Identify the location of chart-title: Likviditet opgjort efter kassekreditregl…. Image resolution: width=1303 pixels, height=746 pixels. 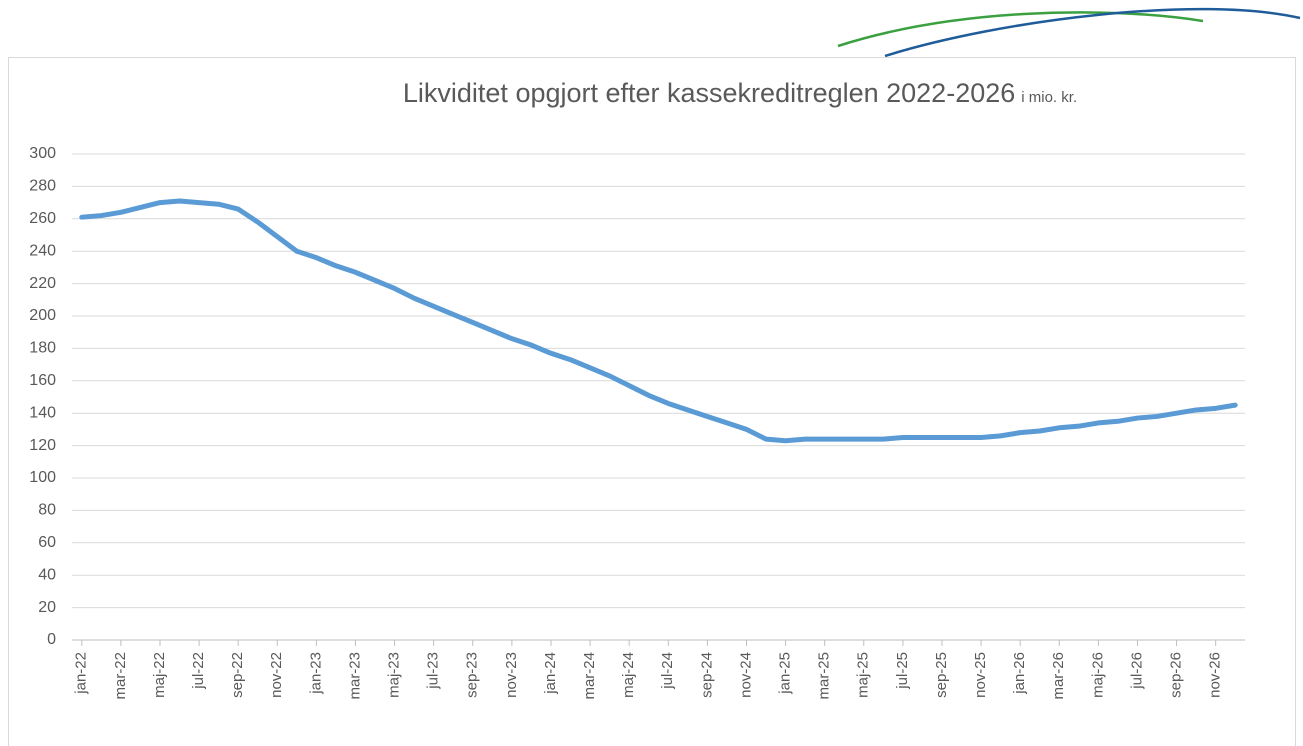
(740, 93).